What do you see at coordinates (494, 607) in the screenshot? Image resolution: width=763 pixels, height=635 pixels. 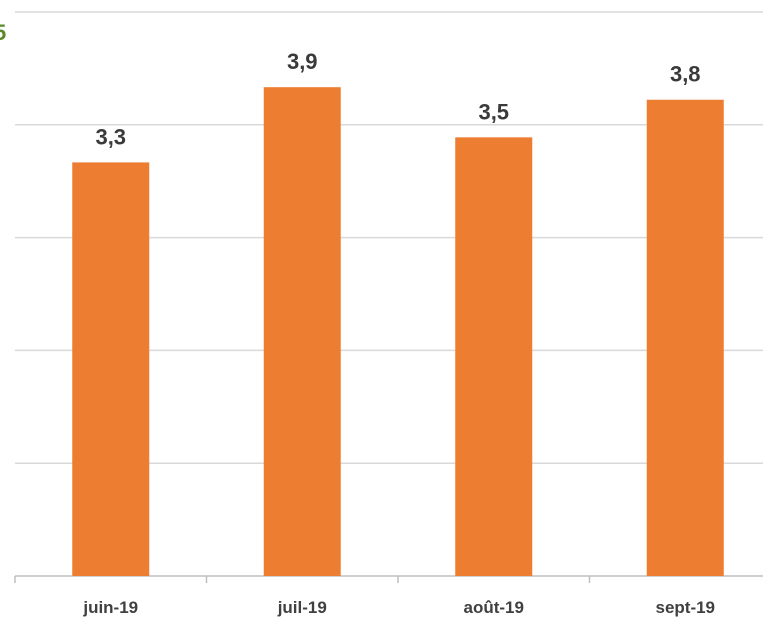 I see `category-label-août-19: août-19` at bounding box center [494, 607].